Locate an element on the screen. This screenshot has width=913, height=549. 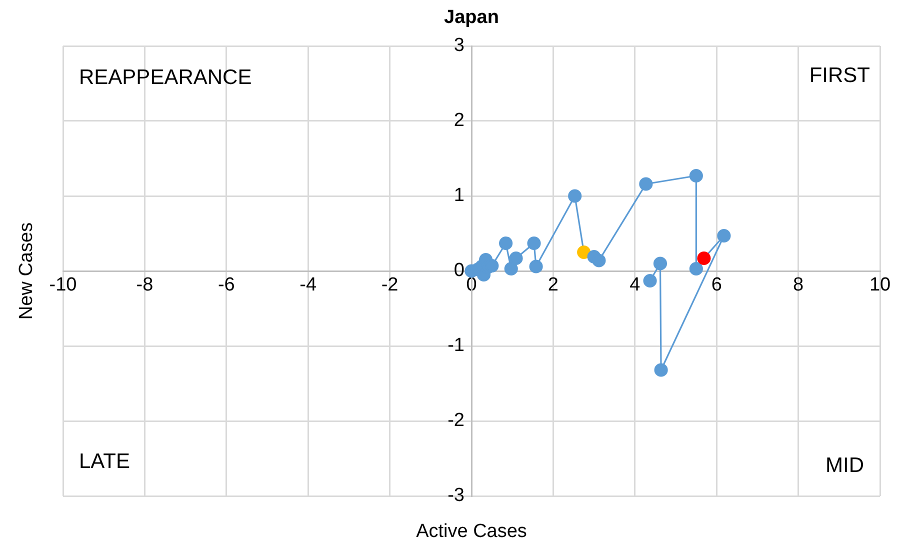
annotation: REAPPEARANCE is located at coordinates (165, 77).